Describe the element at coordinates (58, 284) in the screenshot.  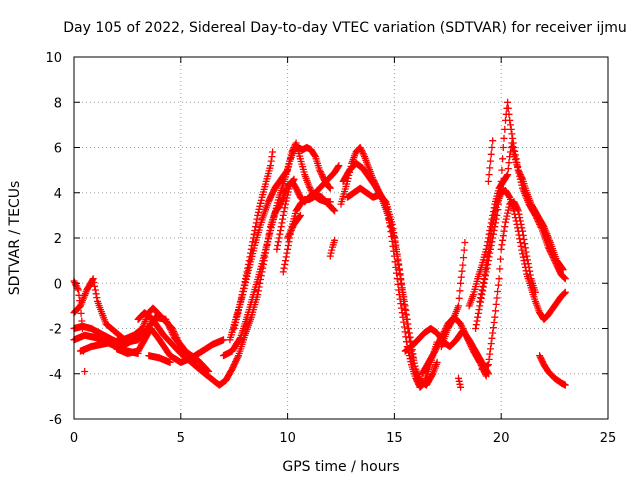
I see `y-tick-label: 0` at that location.